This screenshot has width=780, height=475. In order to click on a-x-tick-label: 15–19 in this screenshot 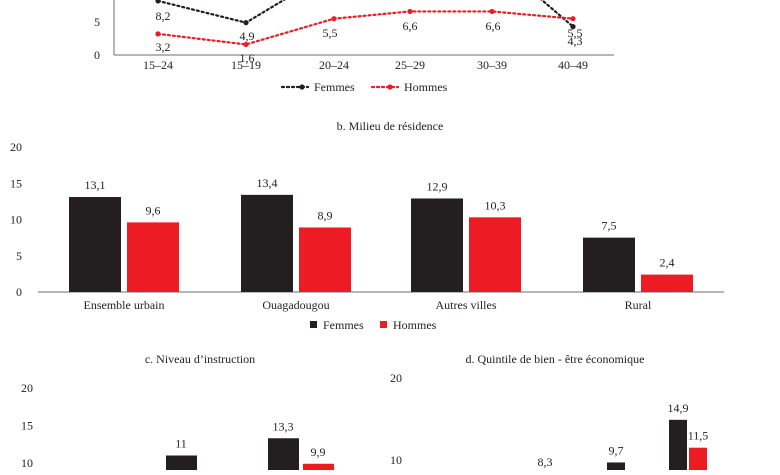, I will do `click(246, 65)`.